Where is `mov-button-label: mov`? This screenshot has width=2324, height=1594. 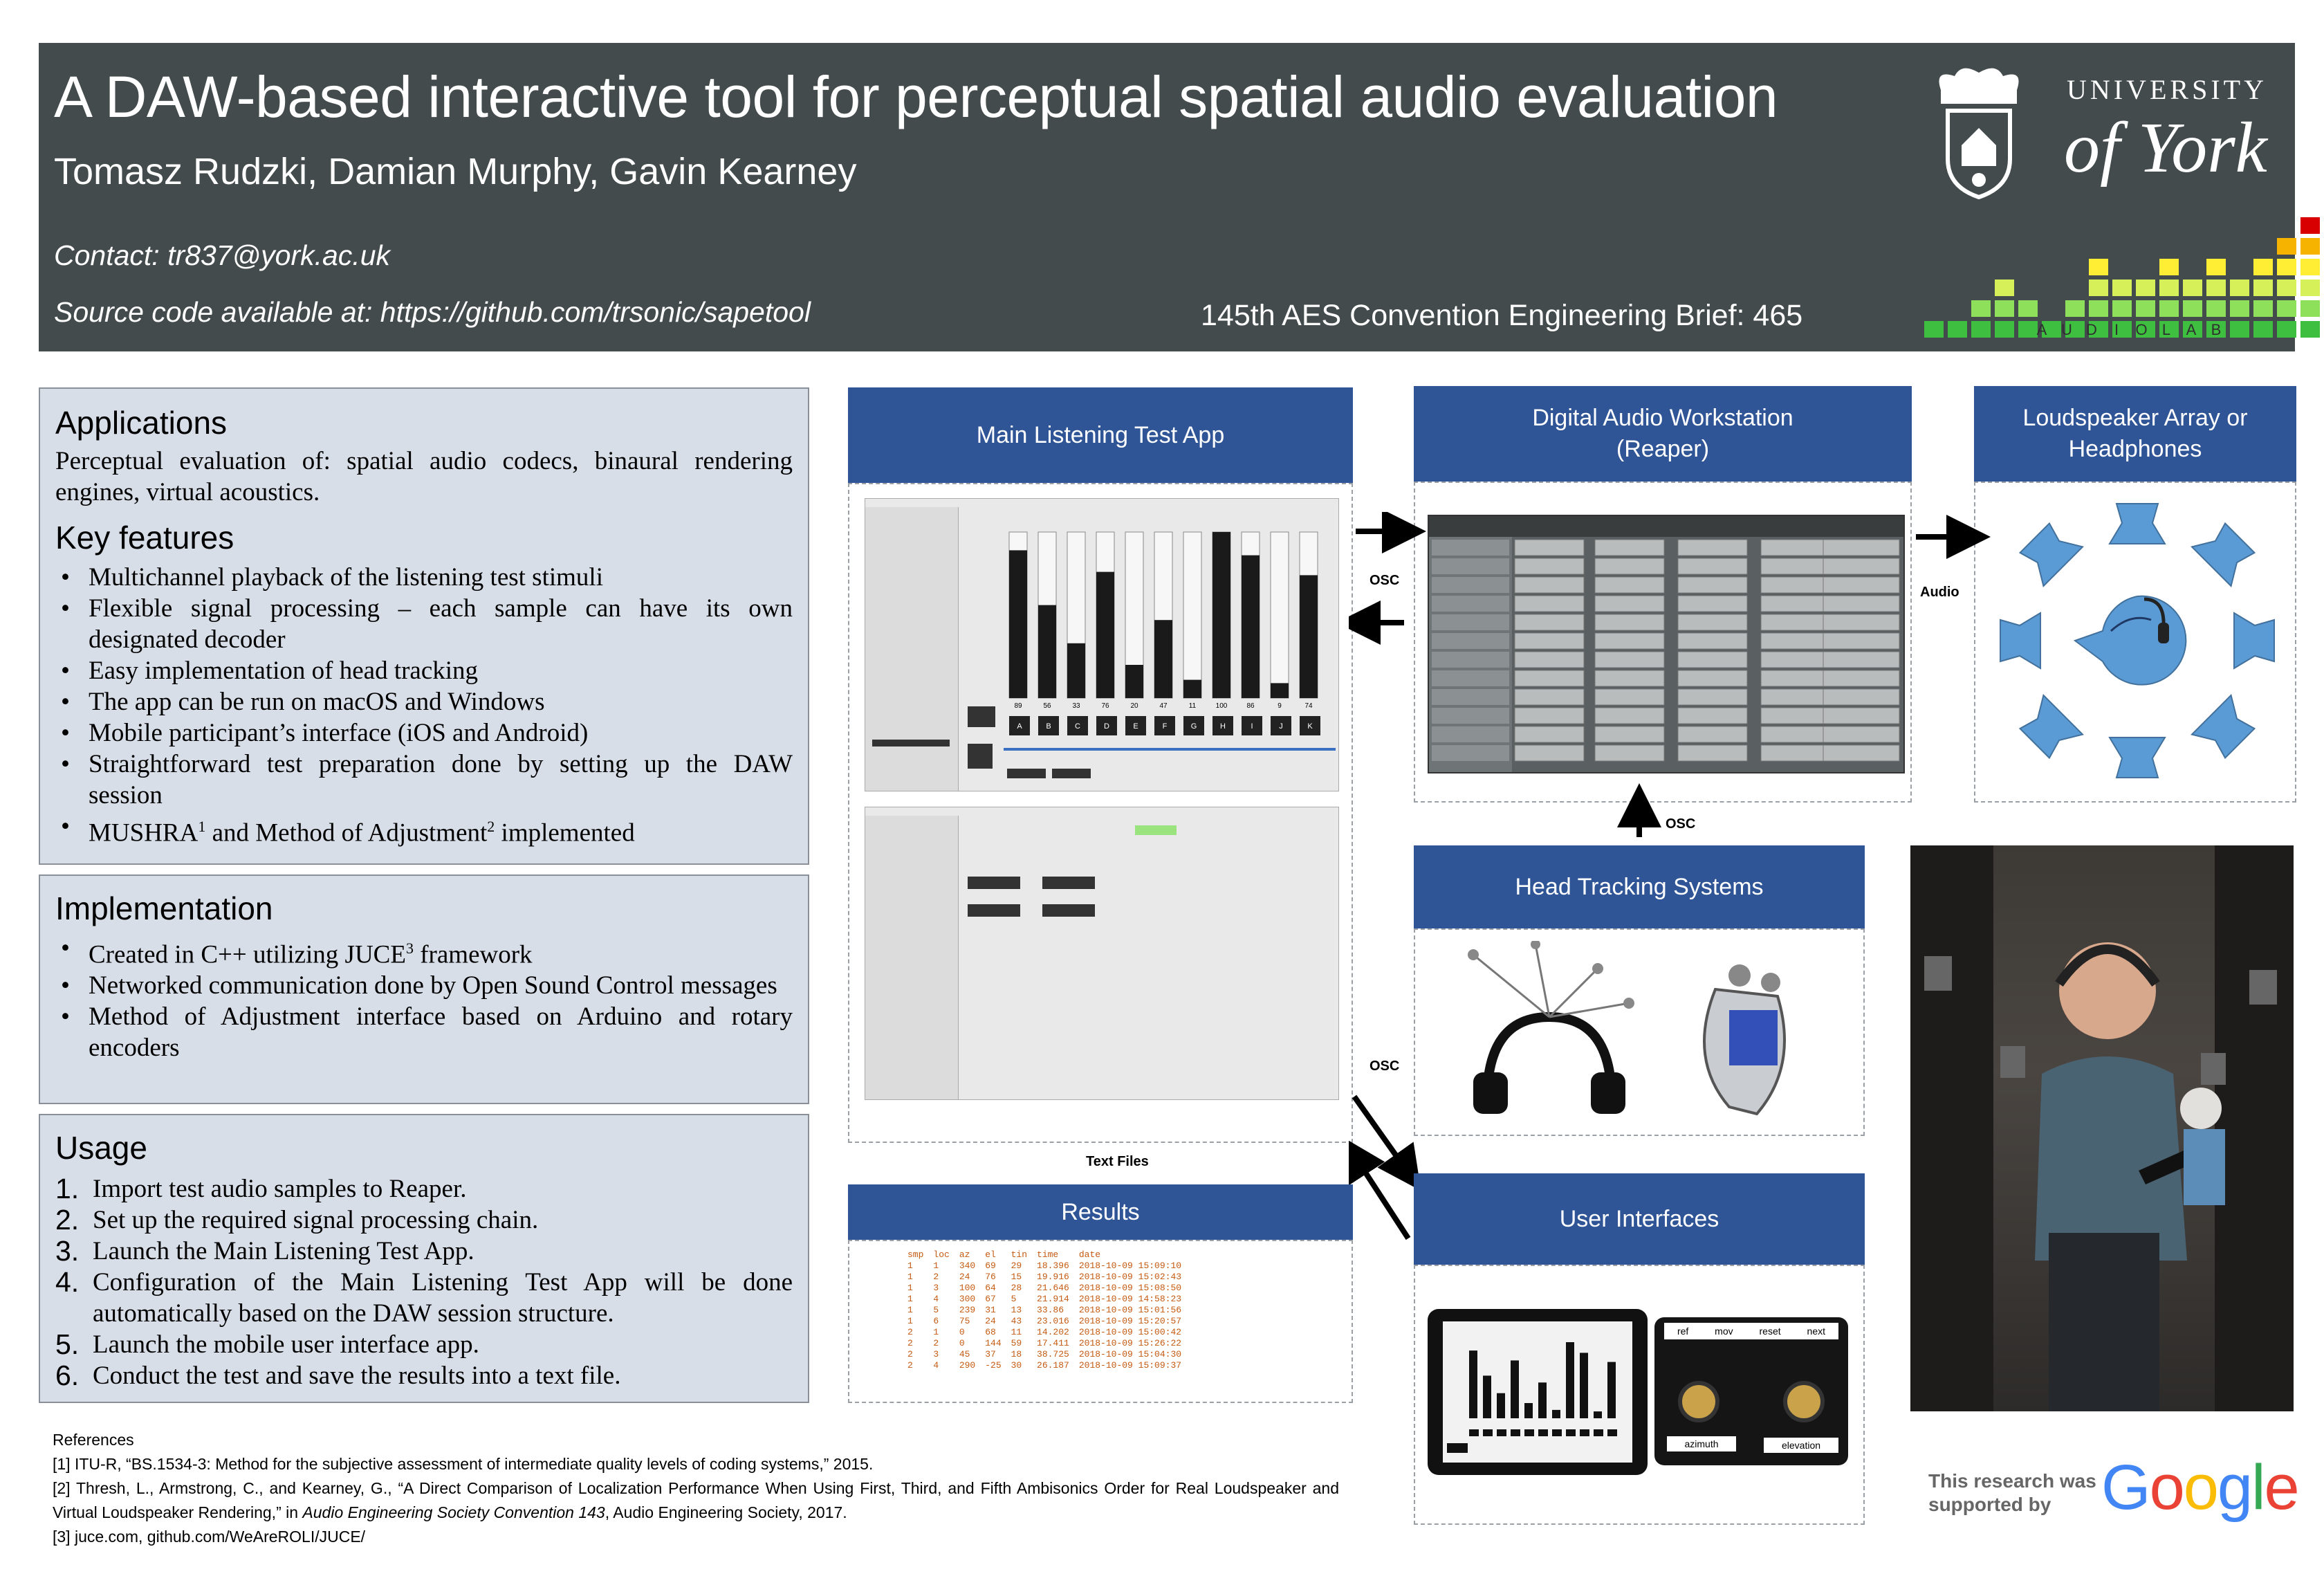 mov-button-label: mov is located at coordinates (1724, 1332).